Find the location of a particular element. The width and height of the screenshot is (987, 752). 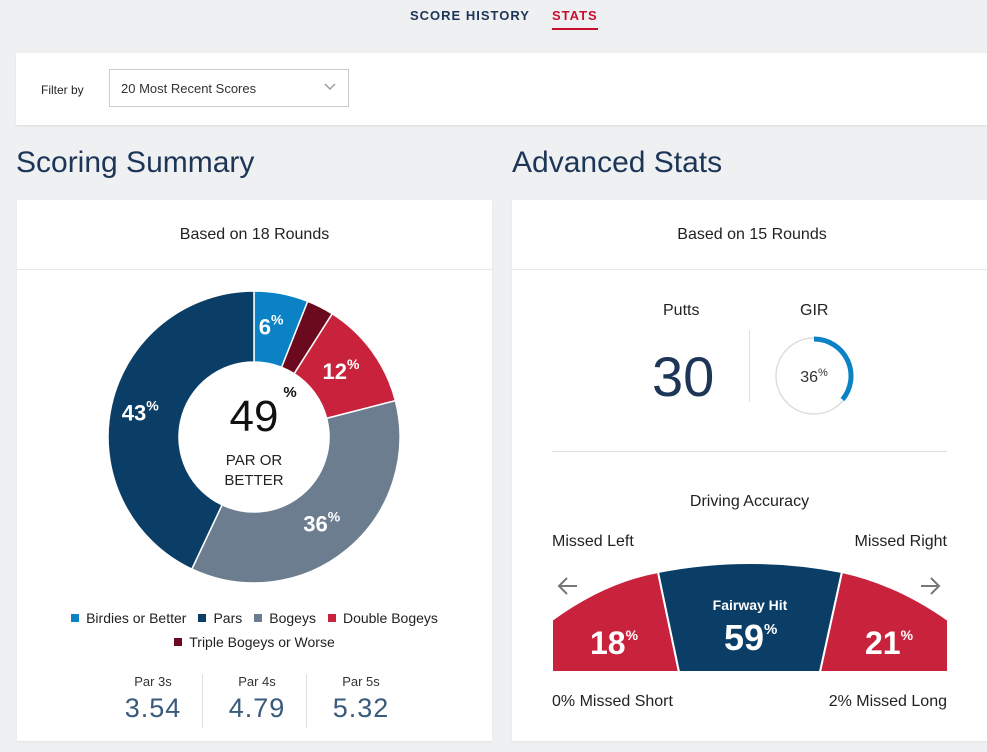

missed-long-label: 2% Missed Long is located at coordinates (887, 701).